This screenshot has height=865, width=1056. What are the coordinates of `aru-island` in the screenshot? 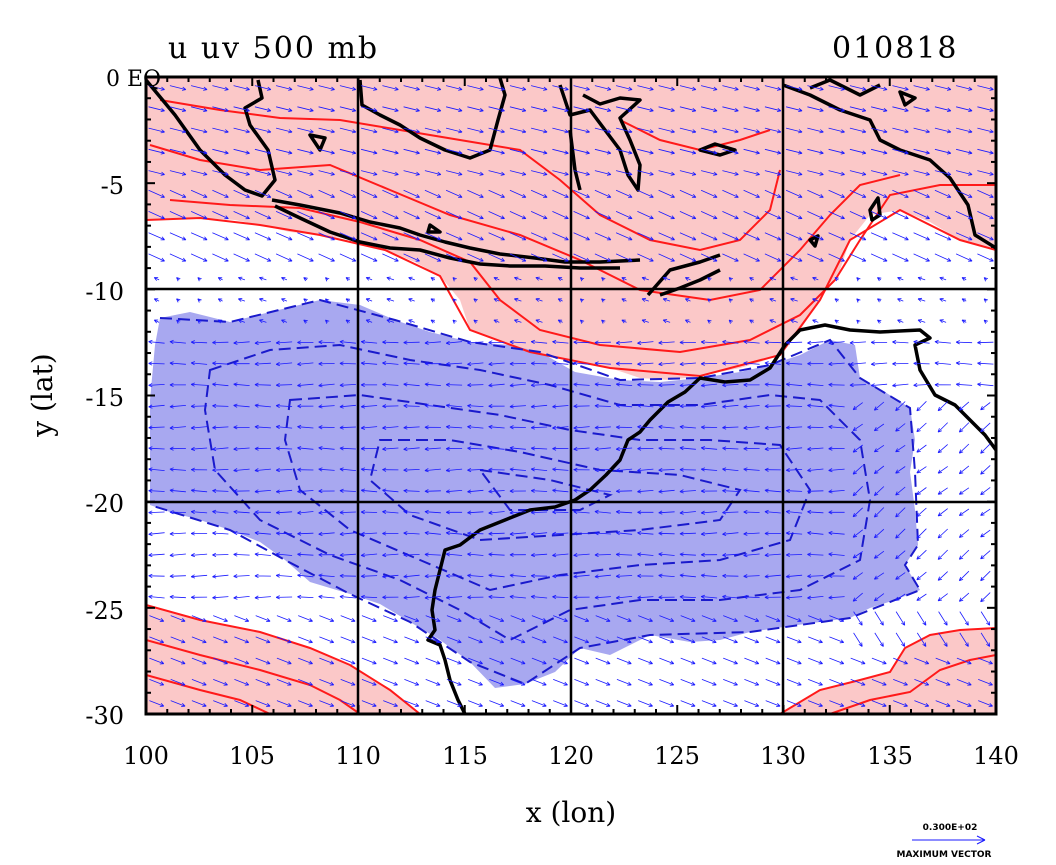 It's located at (717, 149).